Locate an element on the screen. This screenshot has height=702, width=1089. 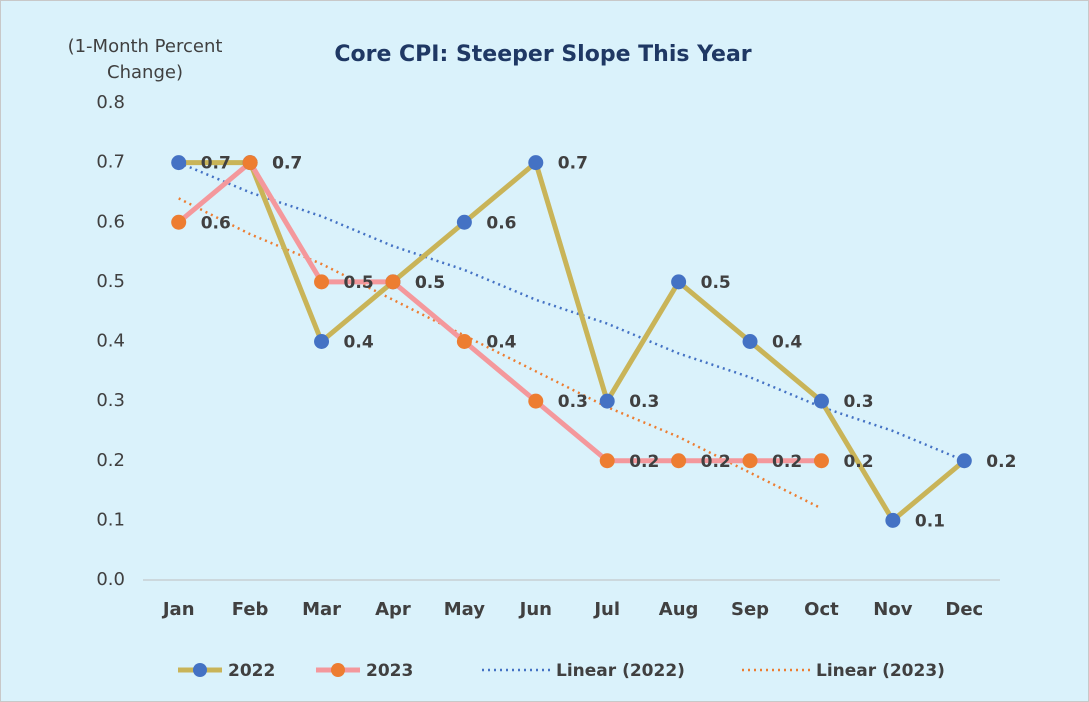
x-tick-label: Apr is located at coordinates (393, 609).